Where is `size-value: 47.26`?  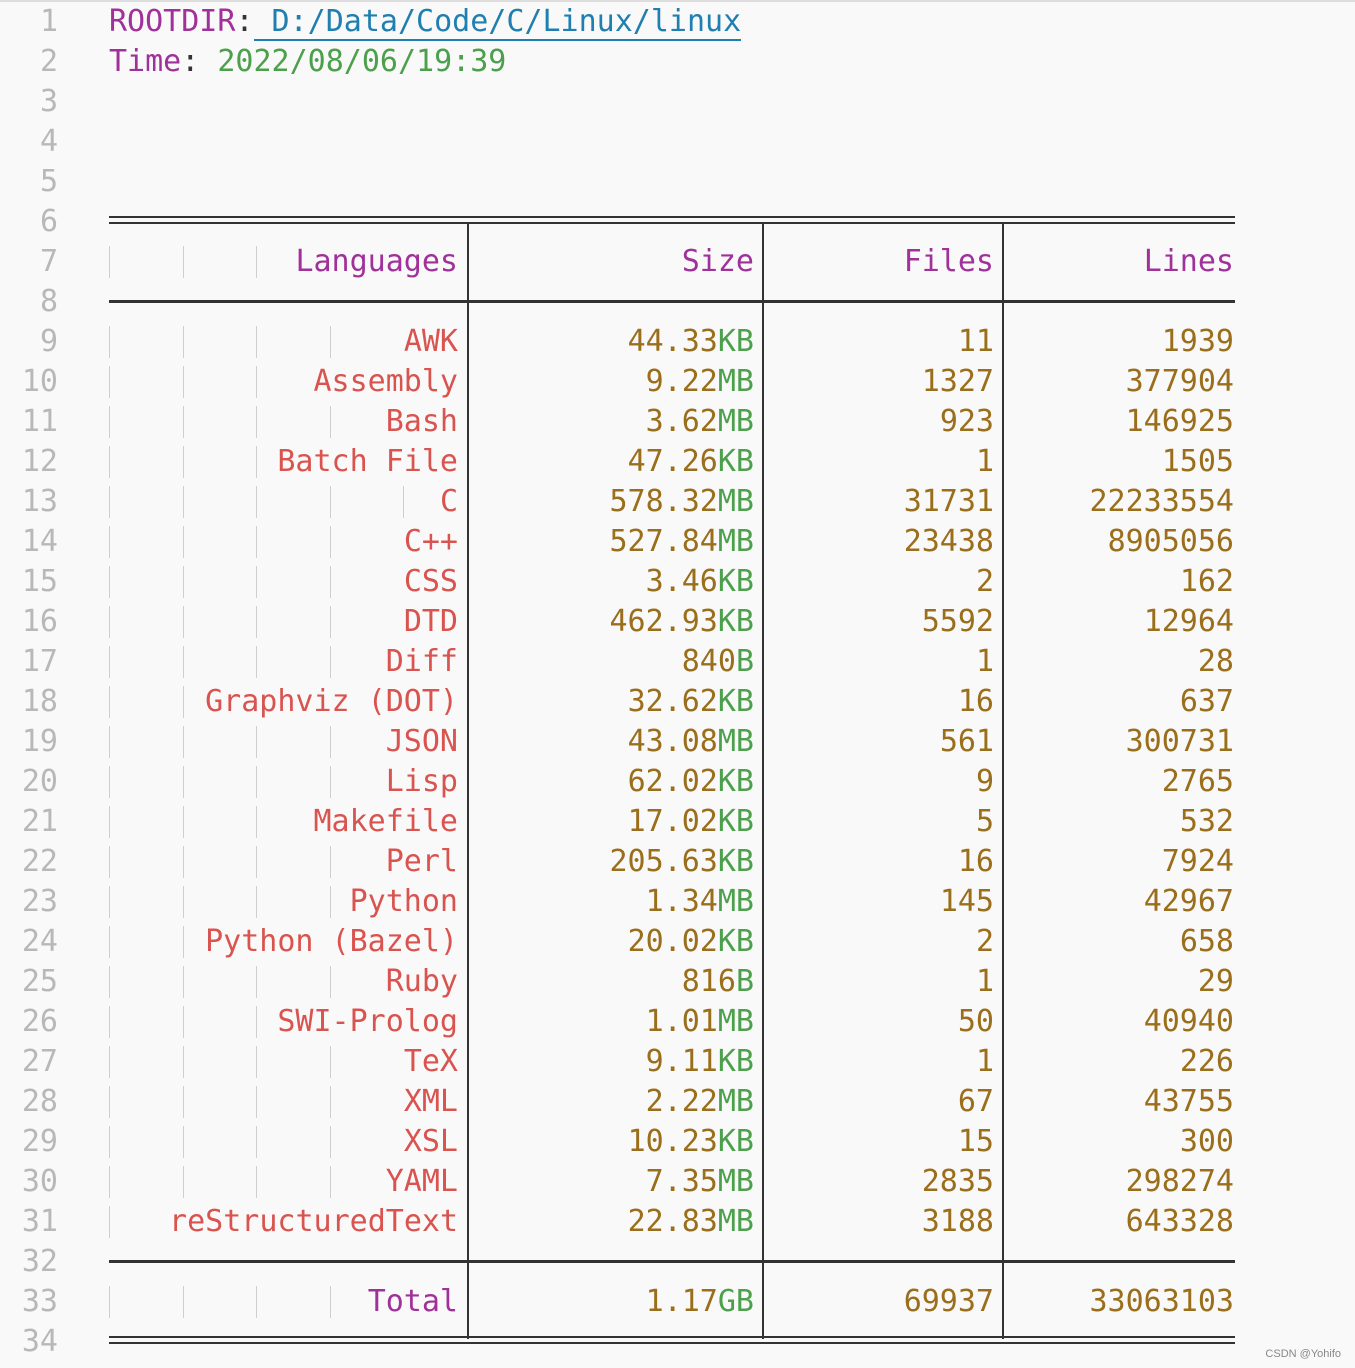
size-value: 47.26 is located at coordinates (672, 461).